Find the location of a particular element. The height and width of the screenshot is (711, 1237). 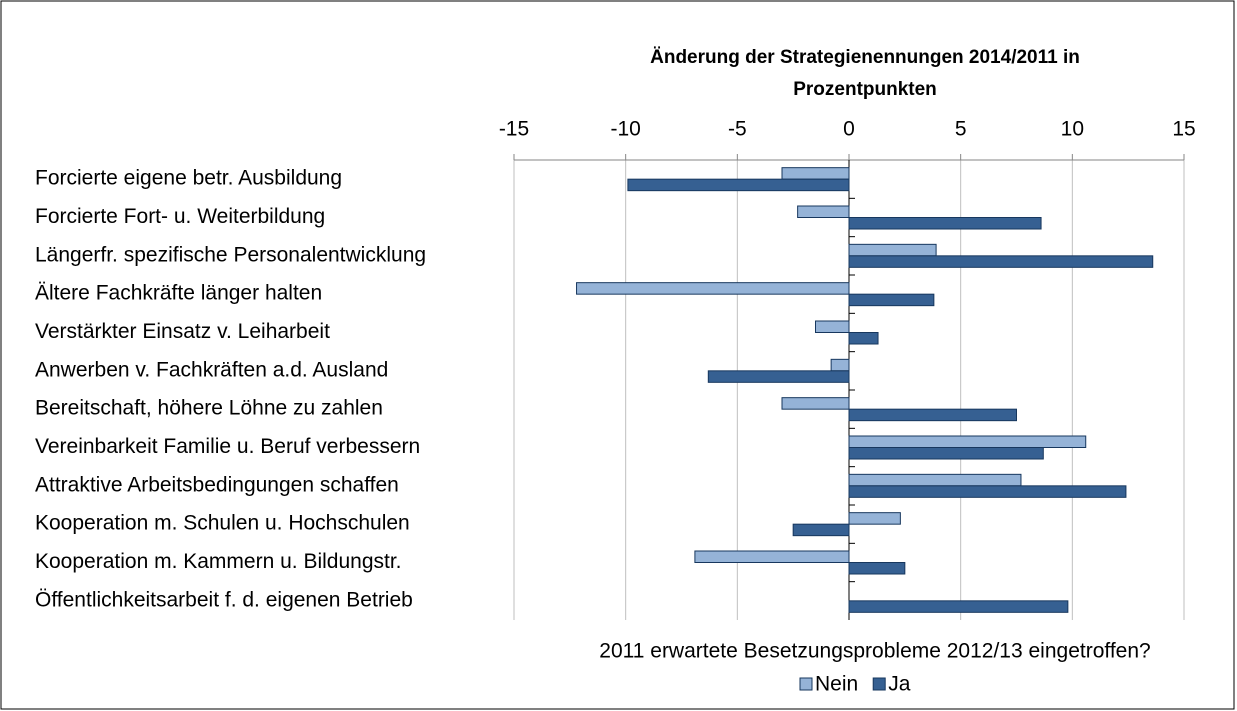

x-tick-label: -10 is located at coordinates (625, 129).